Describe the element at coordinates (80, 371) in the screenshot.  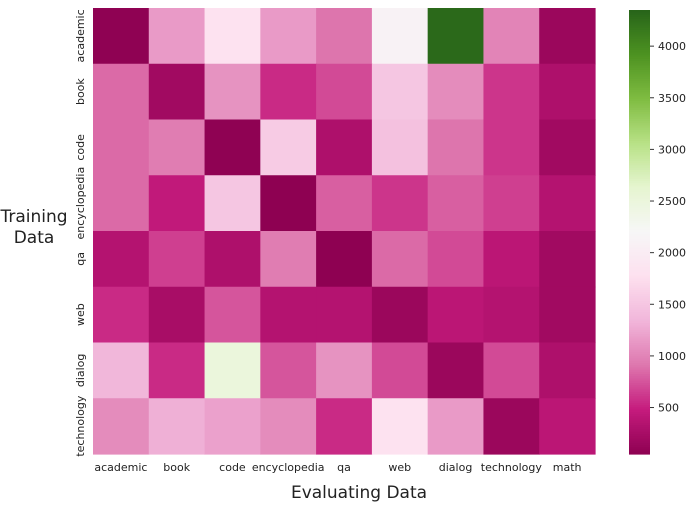
I see `y-tick-label-dialog: dialog` at that location.